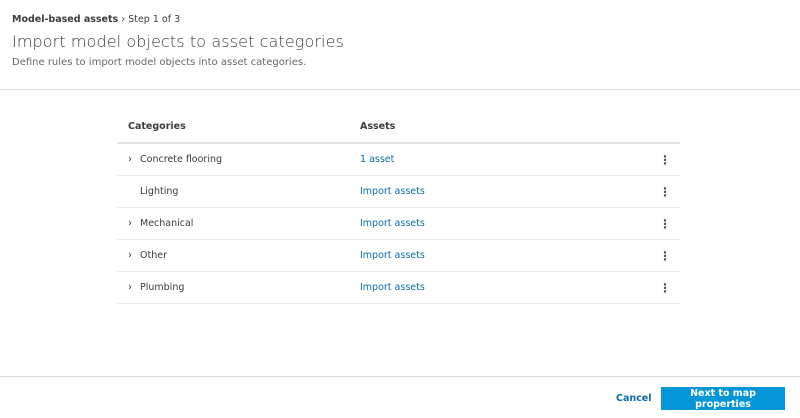  I want to click on category-cell: › Mechanical, so click(238, 223).